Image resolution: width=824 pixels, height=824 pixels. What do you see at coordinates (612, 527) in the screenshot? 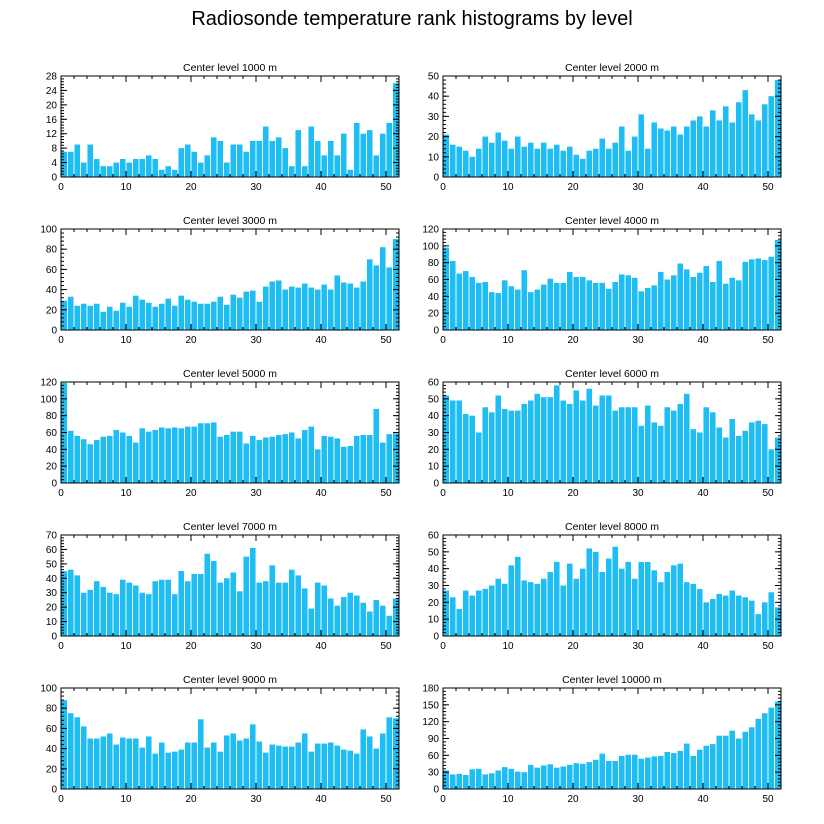
I see `panel-title: Center level 8000 m` at bounding box center [612, 527].